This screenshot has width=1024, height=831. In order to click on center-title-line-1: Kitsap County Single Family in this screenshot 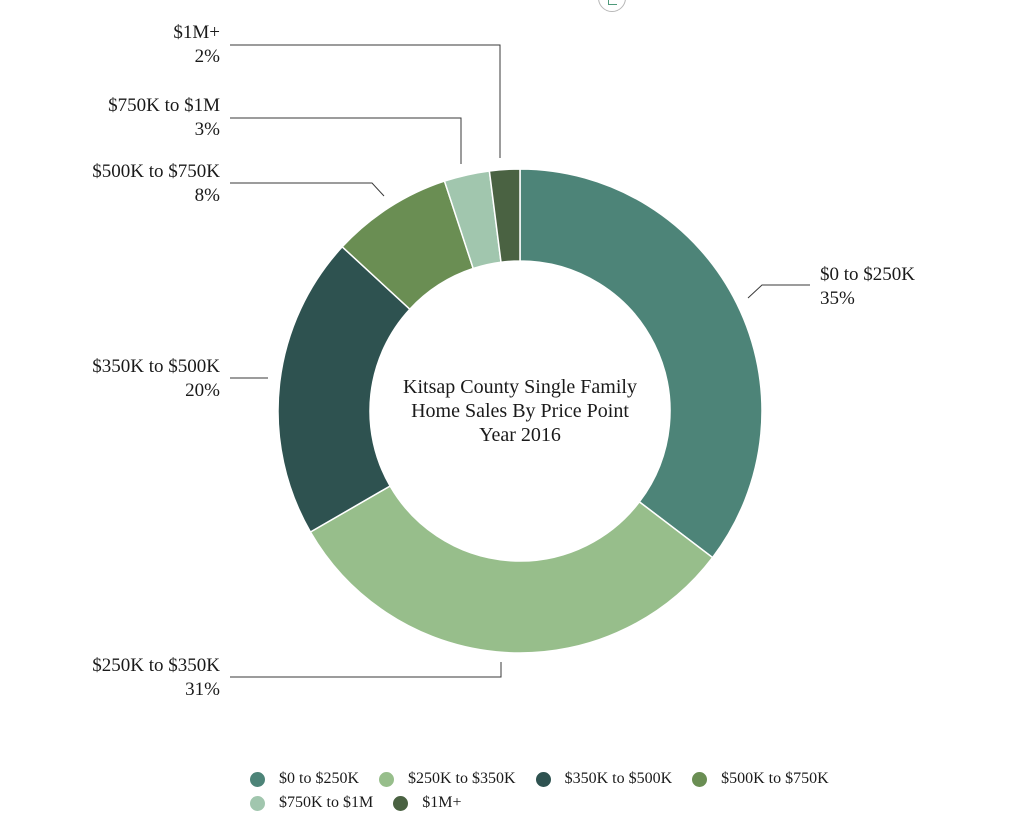, I will do `click(520, 387)`.